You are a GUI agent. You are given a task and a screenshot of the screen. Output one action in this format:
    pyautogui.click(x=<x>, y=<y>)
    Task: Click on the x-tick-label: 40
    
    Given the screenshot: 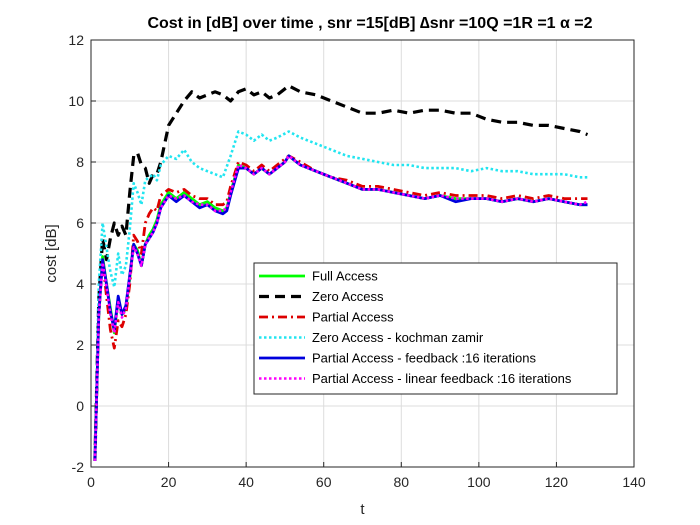 What is the action you would take?
    pyautogui.click(x=246, y=482)
    